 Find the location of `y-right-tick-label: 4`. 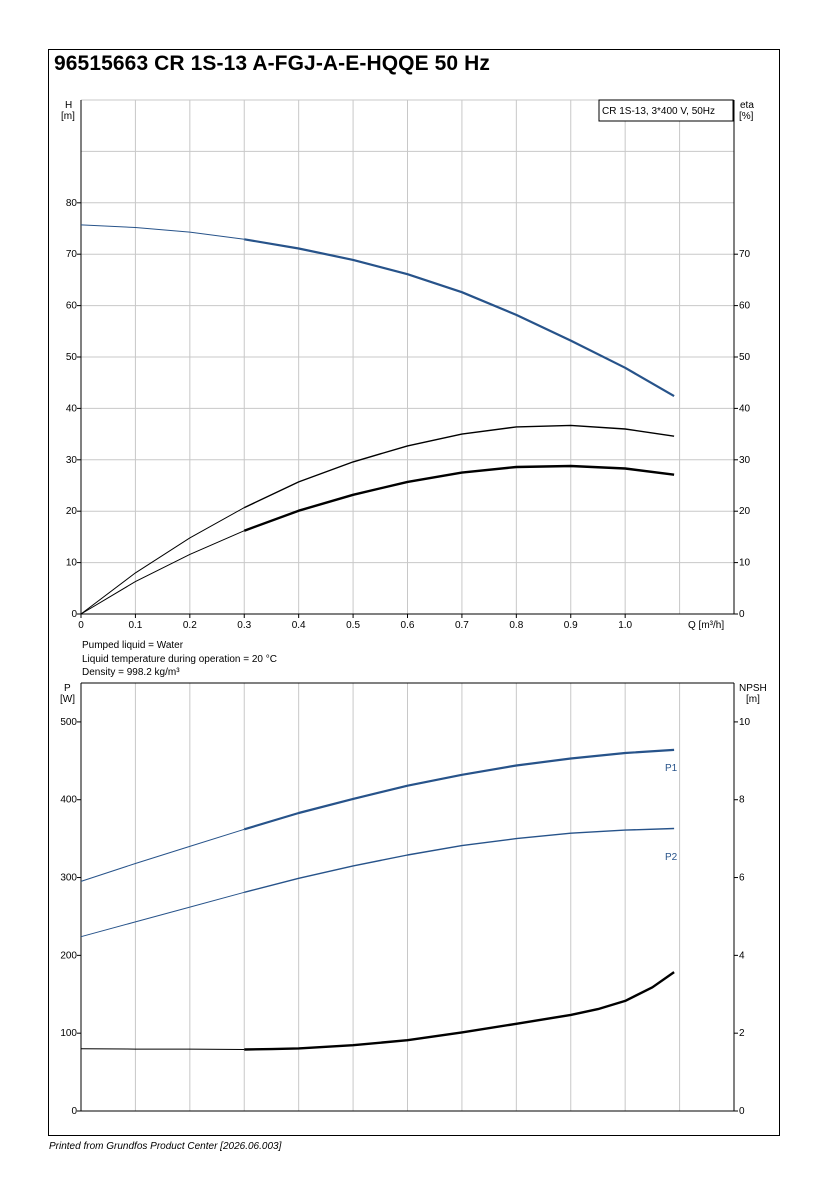

y-right-tick-label: 4 is located at coordinates (742, 955).